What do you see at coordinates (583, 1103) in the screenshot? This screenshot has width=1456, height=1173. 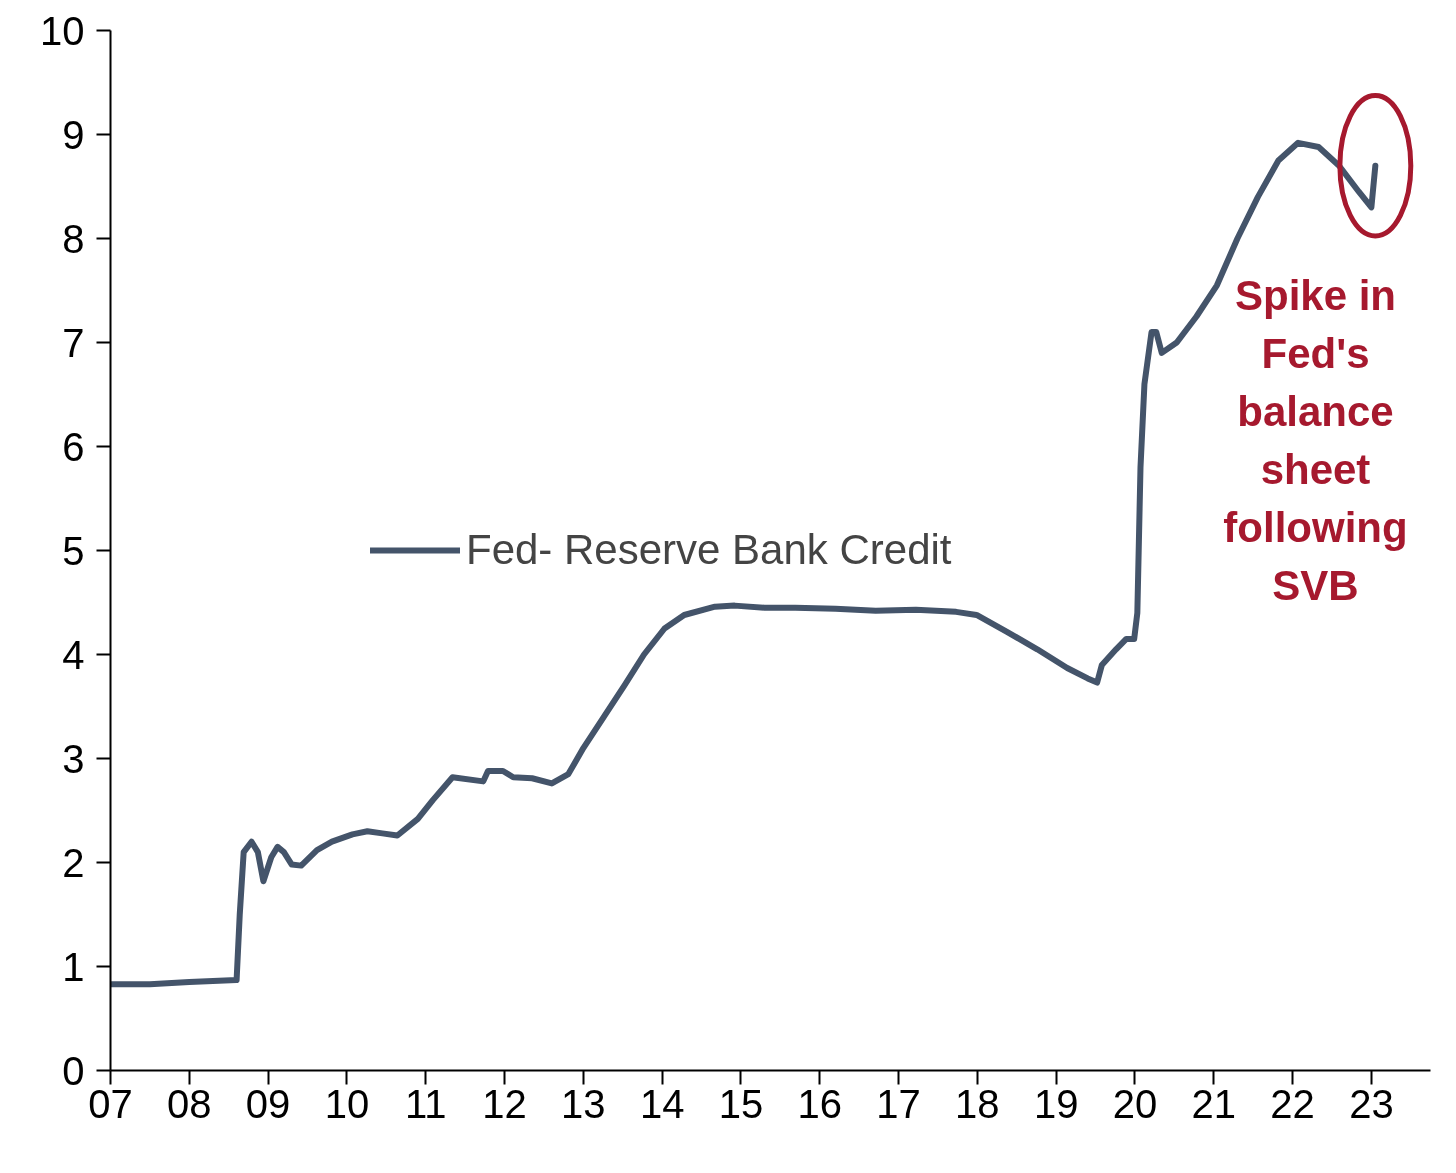 I see `x-tick-label: 13` at bounding box center [583, 1103].